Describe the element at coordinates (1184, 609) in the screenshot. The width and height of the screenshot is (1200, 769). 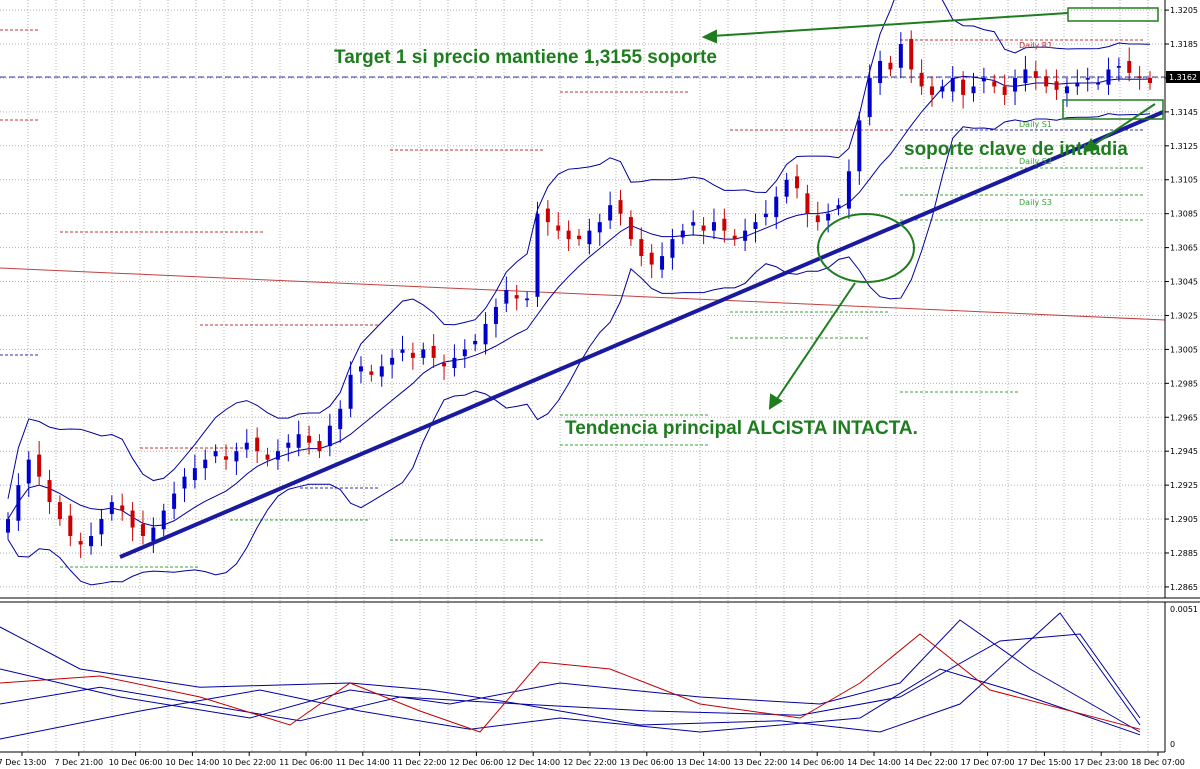
I see `indicator-y-tick-label: 0.0051` at that location.